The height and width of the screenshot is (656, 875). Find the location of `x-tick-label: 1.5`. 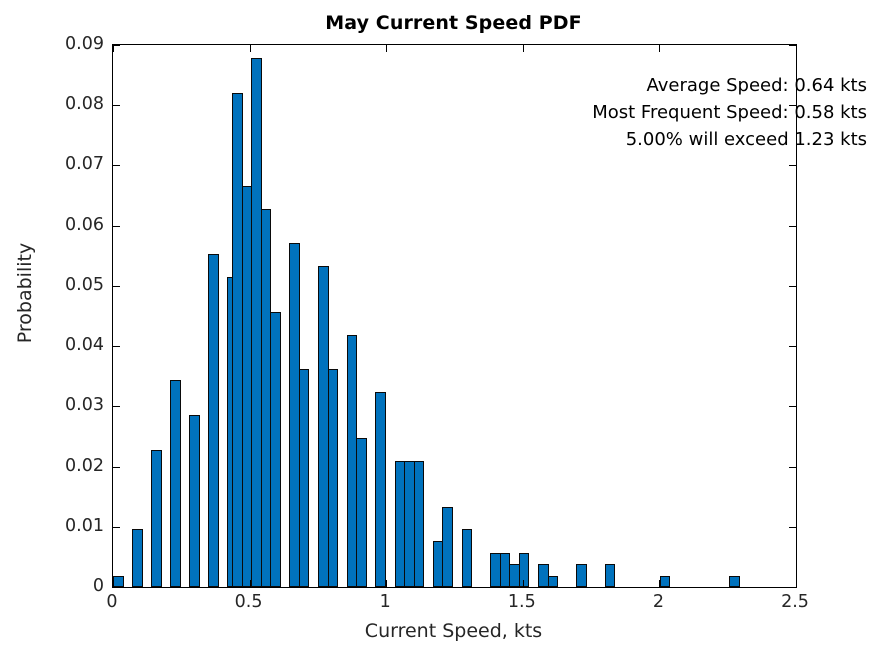

x-tick-label: 1.5 is located at coordinates (521, 602).